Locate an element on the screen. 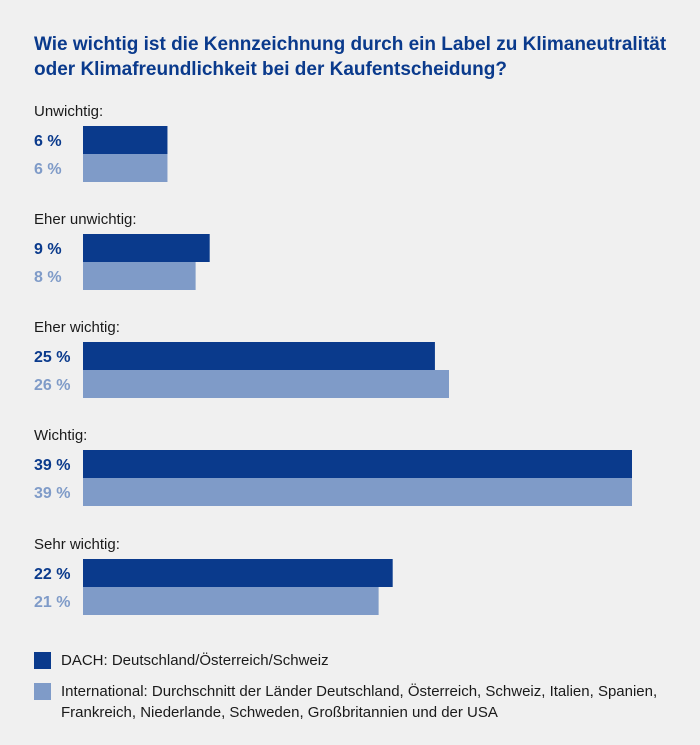 Image resolution: width=700 pixels, height=745 pixels. category-label-1: Eher unwichtig: is located at coordinates (85, 219).